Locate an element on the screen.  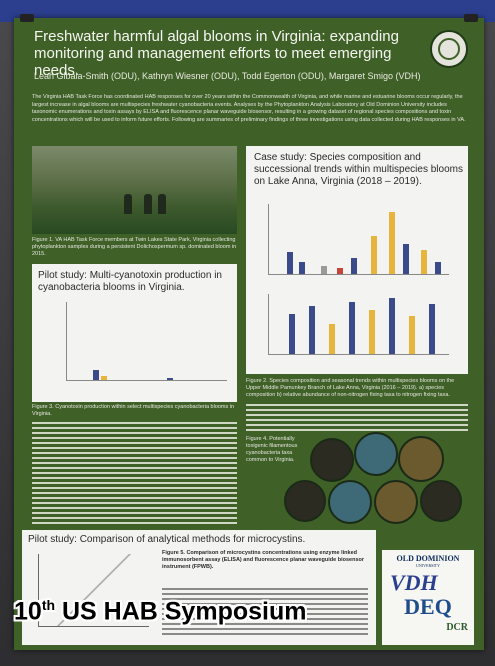
pilot-study-1-text is located at coordinates (134, 474).